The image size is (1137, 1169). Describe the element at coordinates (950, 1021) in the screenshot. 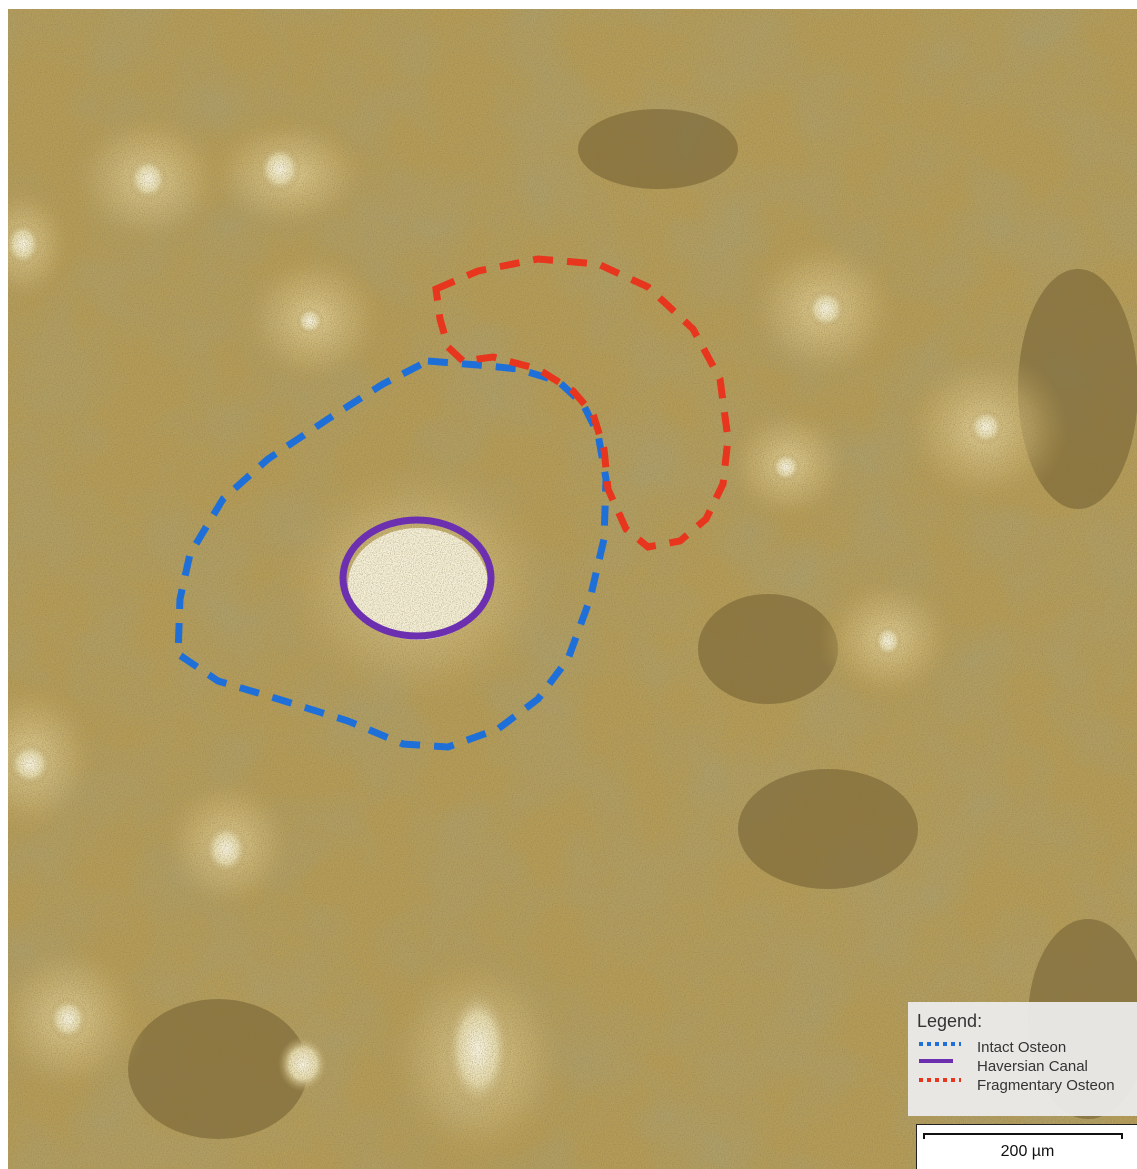

I see `legend-title: Legend:` at that location.